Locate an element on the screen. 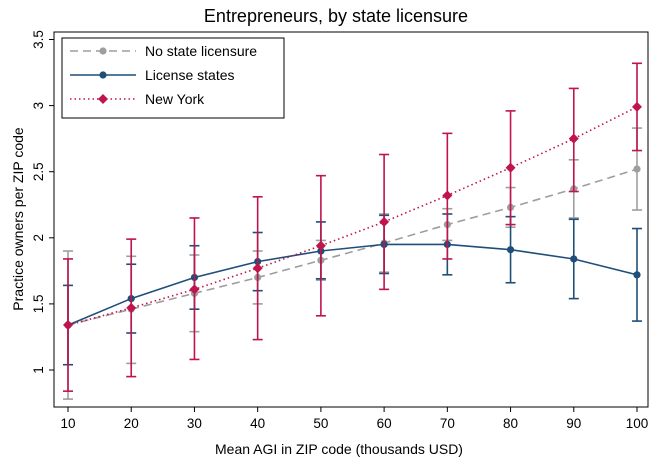  x-tick-label: 70 is located at coordinates (447, 423).